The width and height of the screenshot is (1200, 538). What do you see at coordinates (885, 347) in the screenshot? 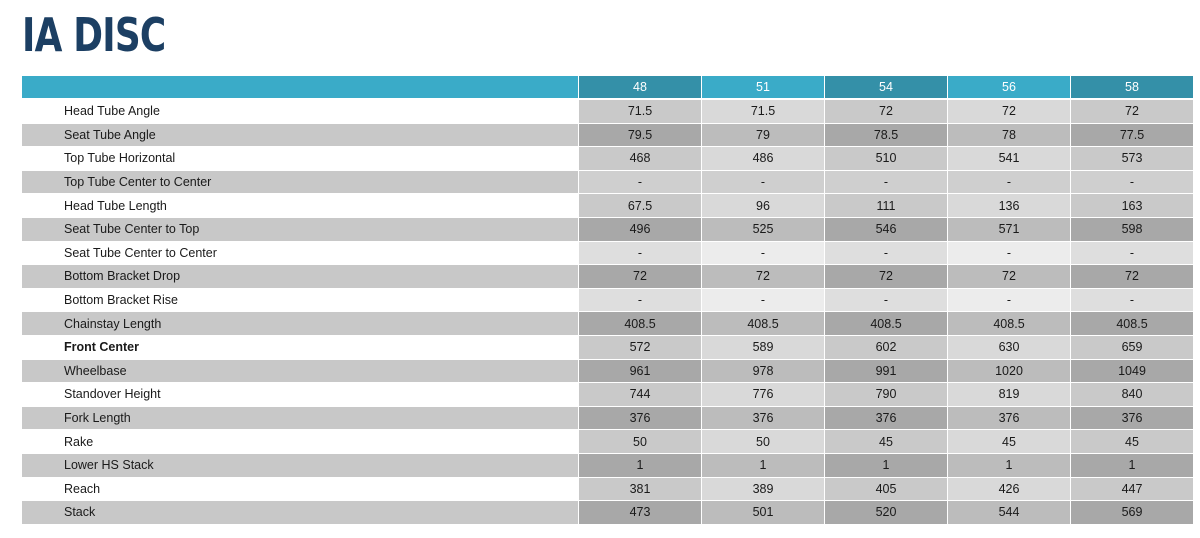
I see `value-cell: 602` at bounding box center [885, 347].